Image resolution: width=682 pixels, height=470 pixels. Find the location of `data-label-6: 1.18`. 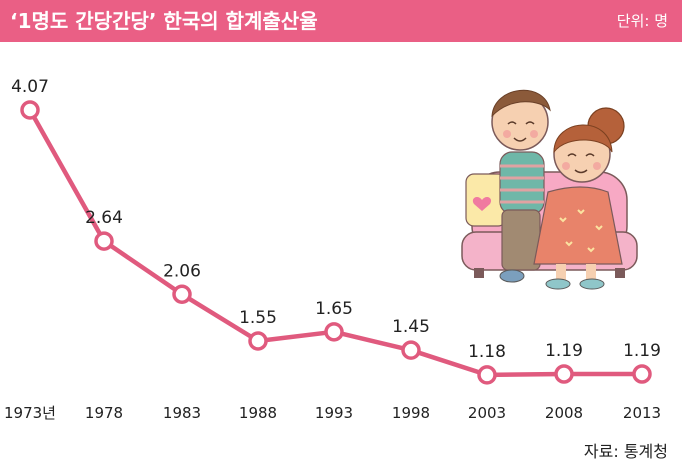

data-label-6: 1.18 is located at coordinates (487, 352).